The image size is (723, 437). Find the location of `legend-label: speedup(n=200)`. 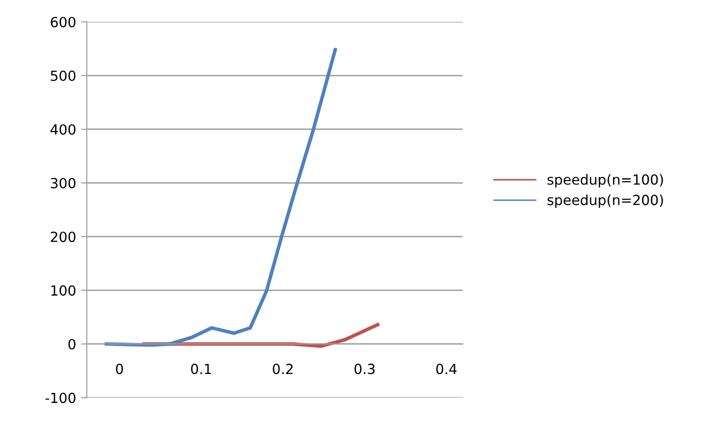

legend-label: speedup(n=200) is located at coordinates (605, 201).